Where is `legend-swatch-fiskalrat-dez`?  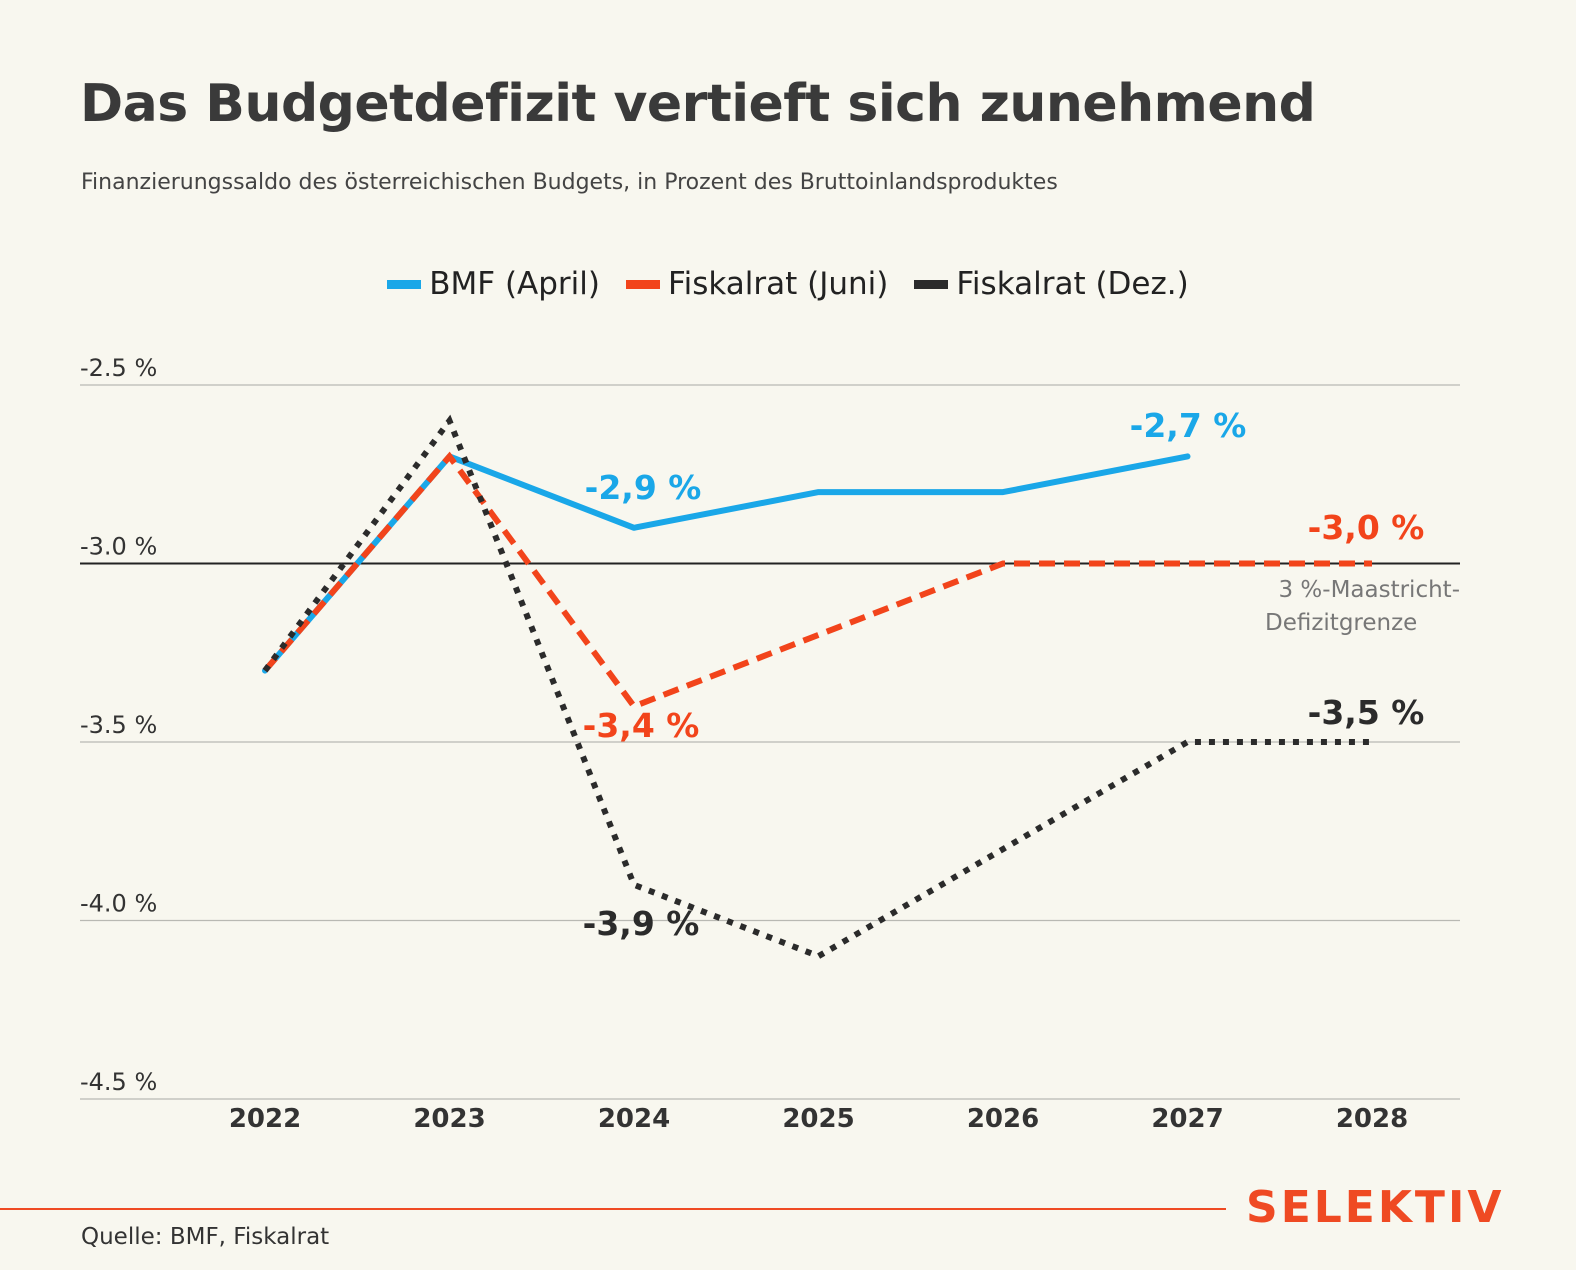
legend-swatch-fiskalrat-dez is located at coordinates (931, 284).